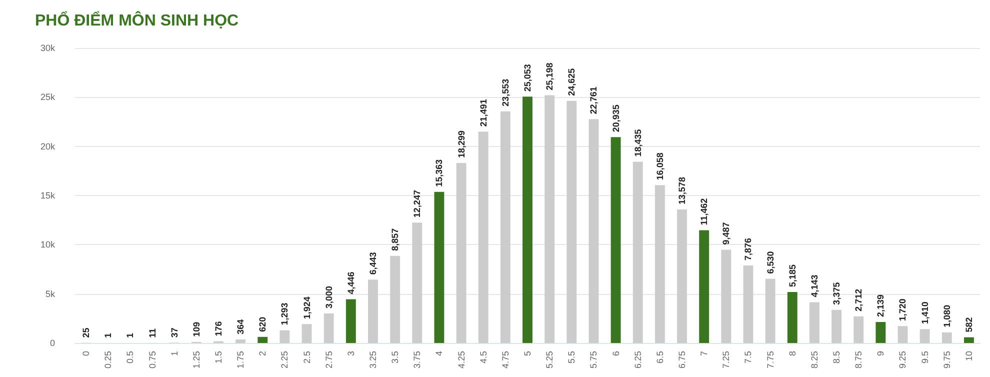  What do you see at coordinates (505, 92) in the screenshot?
I see `data-label: 23,553` at bounding box center [505, 92].